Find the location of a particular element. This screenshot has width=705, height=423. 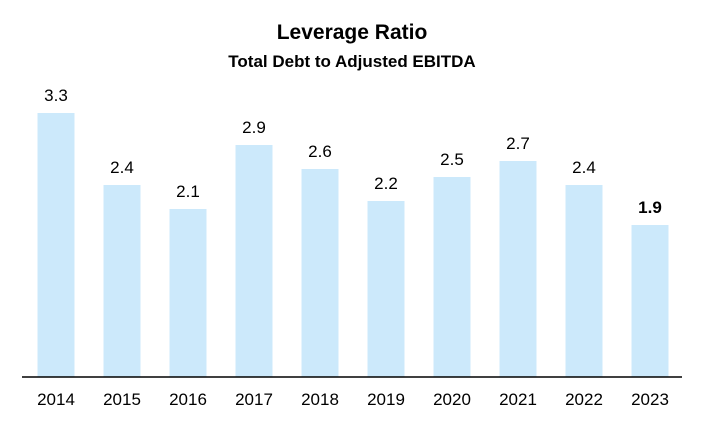

bar-2019 is located at coordinates (386, 289).